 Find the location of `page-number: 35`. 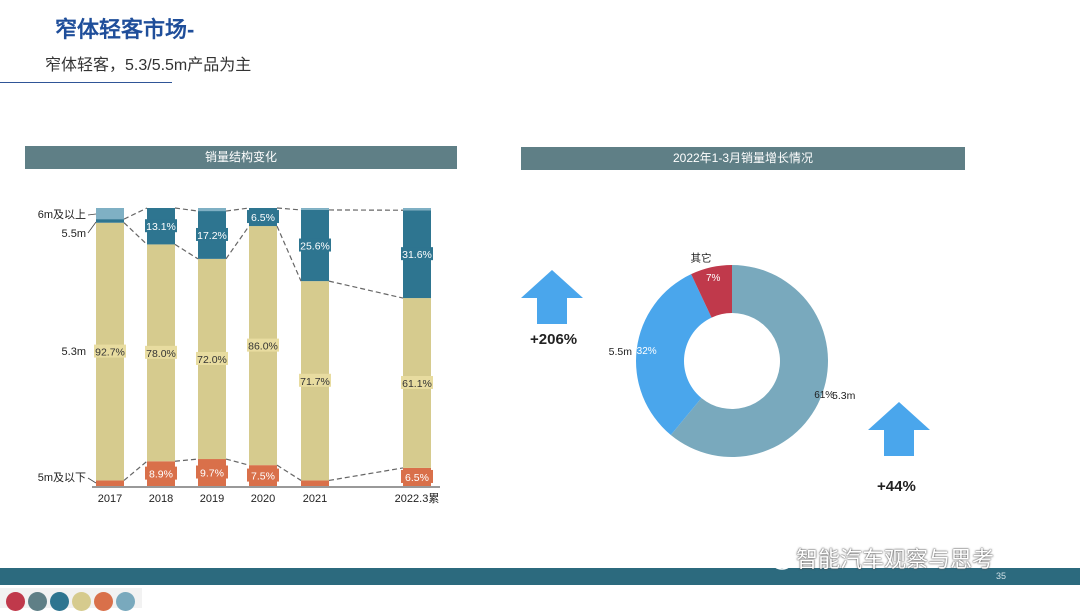

page-number: 35 is located at coordinates (1001, 576).